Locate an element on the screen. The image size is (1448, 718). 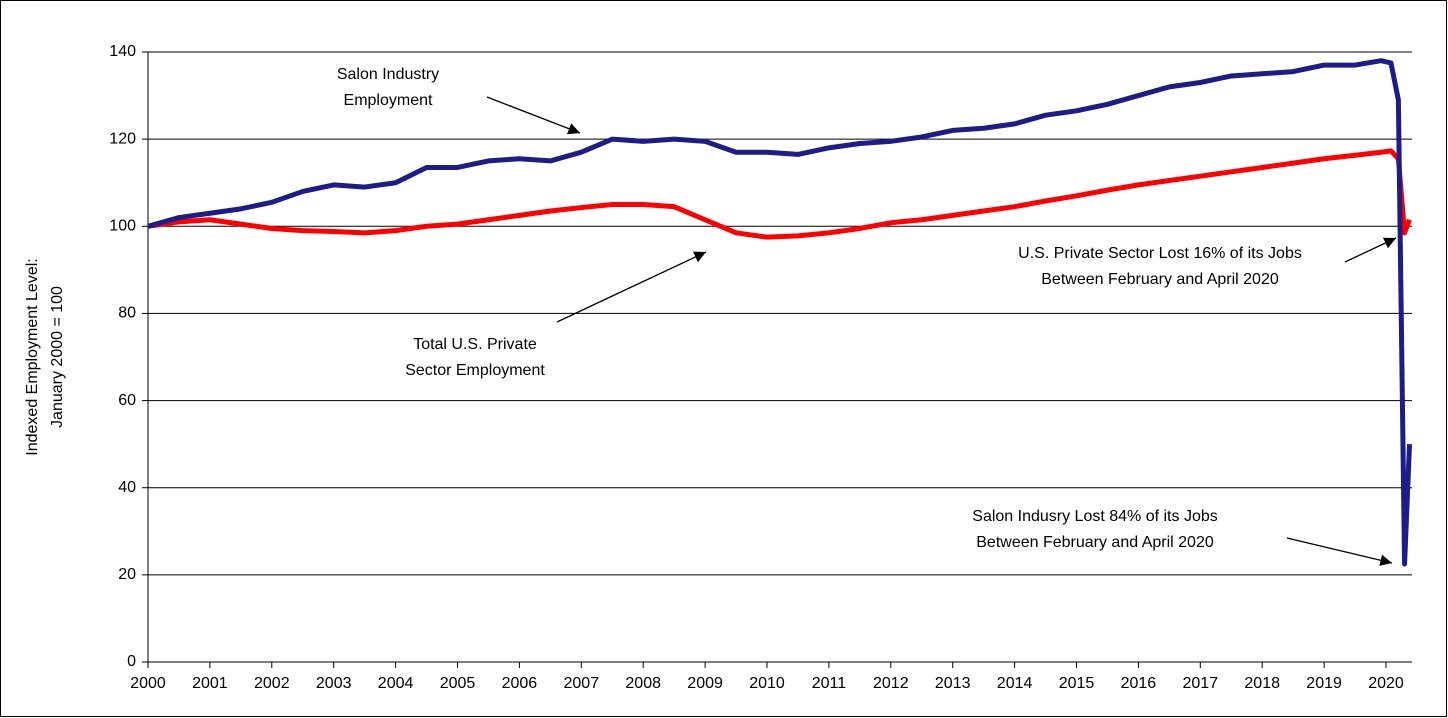
x-tick-label: 2000 is located at coordinates (148, 683).